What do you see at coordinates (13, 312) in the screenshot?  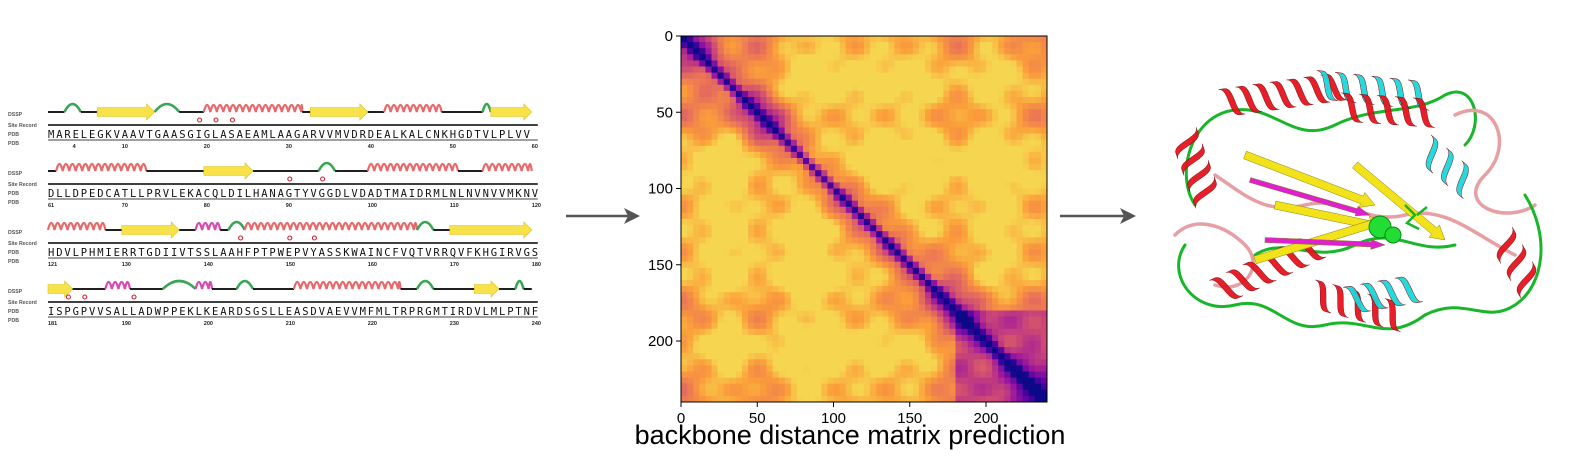 I see `pdb-label: PDB` at bounding box center [13, 312].